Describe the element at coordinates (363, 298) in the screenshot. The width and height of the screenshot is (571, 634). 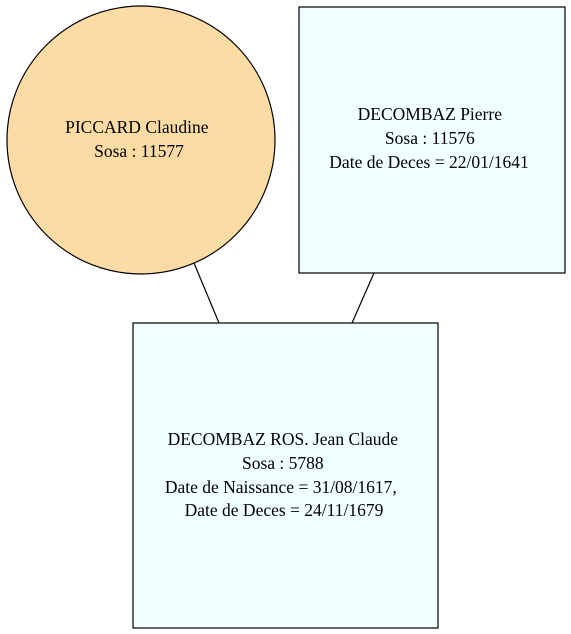
I see `edge-pierre-to-jean-claude` at that location.